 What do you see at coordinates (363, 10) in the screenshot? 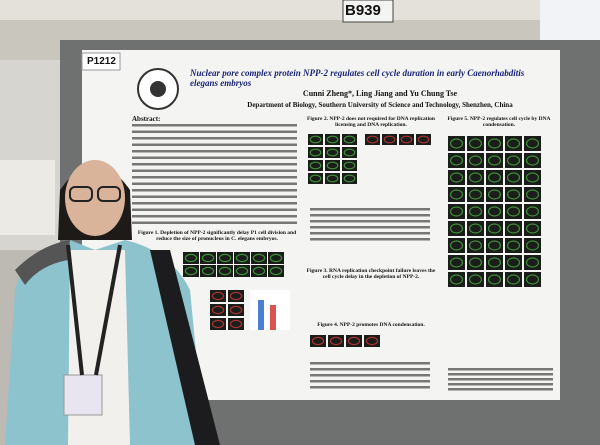
I see `booth-number: B939` at bounding box center [363, 10].